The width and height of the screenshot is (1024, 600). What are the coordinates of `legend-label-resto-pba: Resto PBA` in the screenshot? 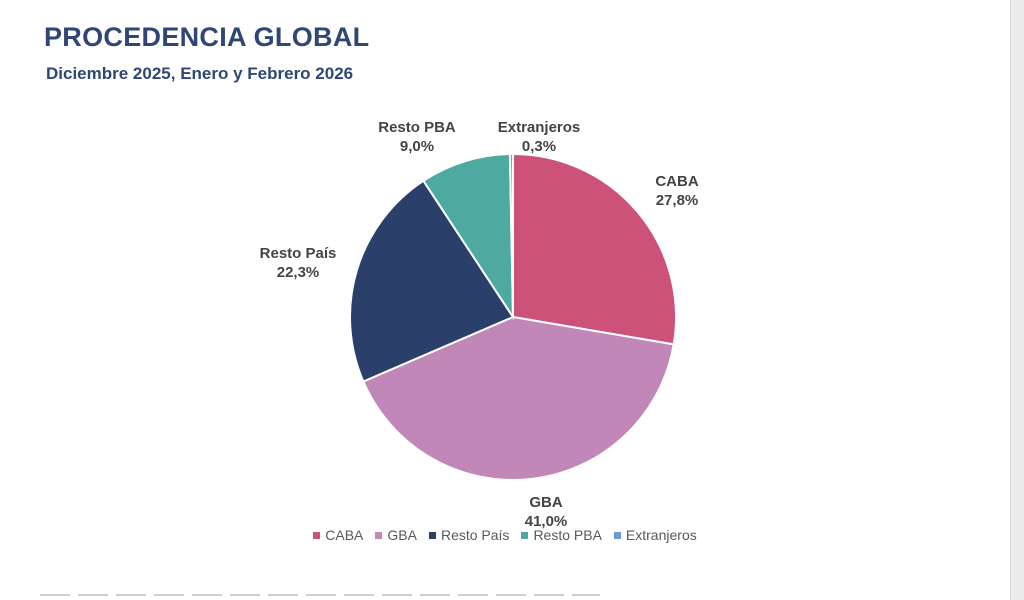 It's located at (567, 535).